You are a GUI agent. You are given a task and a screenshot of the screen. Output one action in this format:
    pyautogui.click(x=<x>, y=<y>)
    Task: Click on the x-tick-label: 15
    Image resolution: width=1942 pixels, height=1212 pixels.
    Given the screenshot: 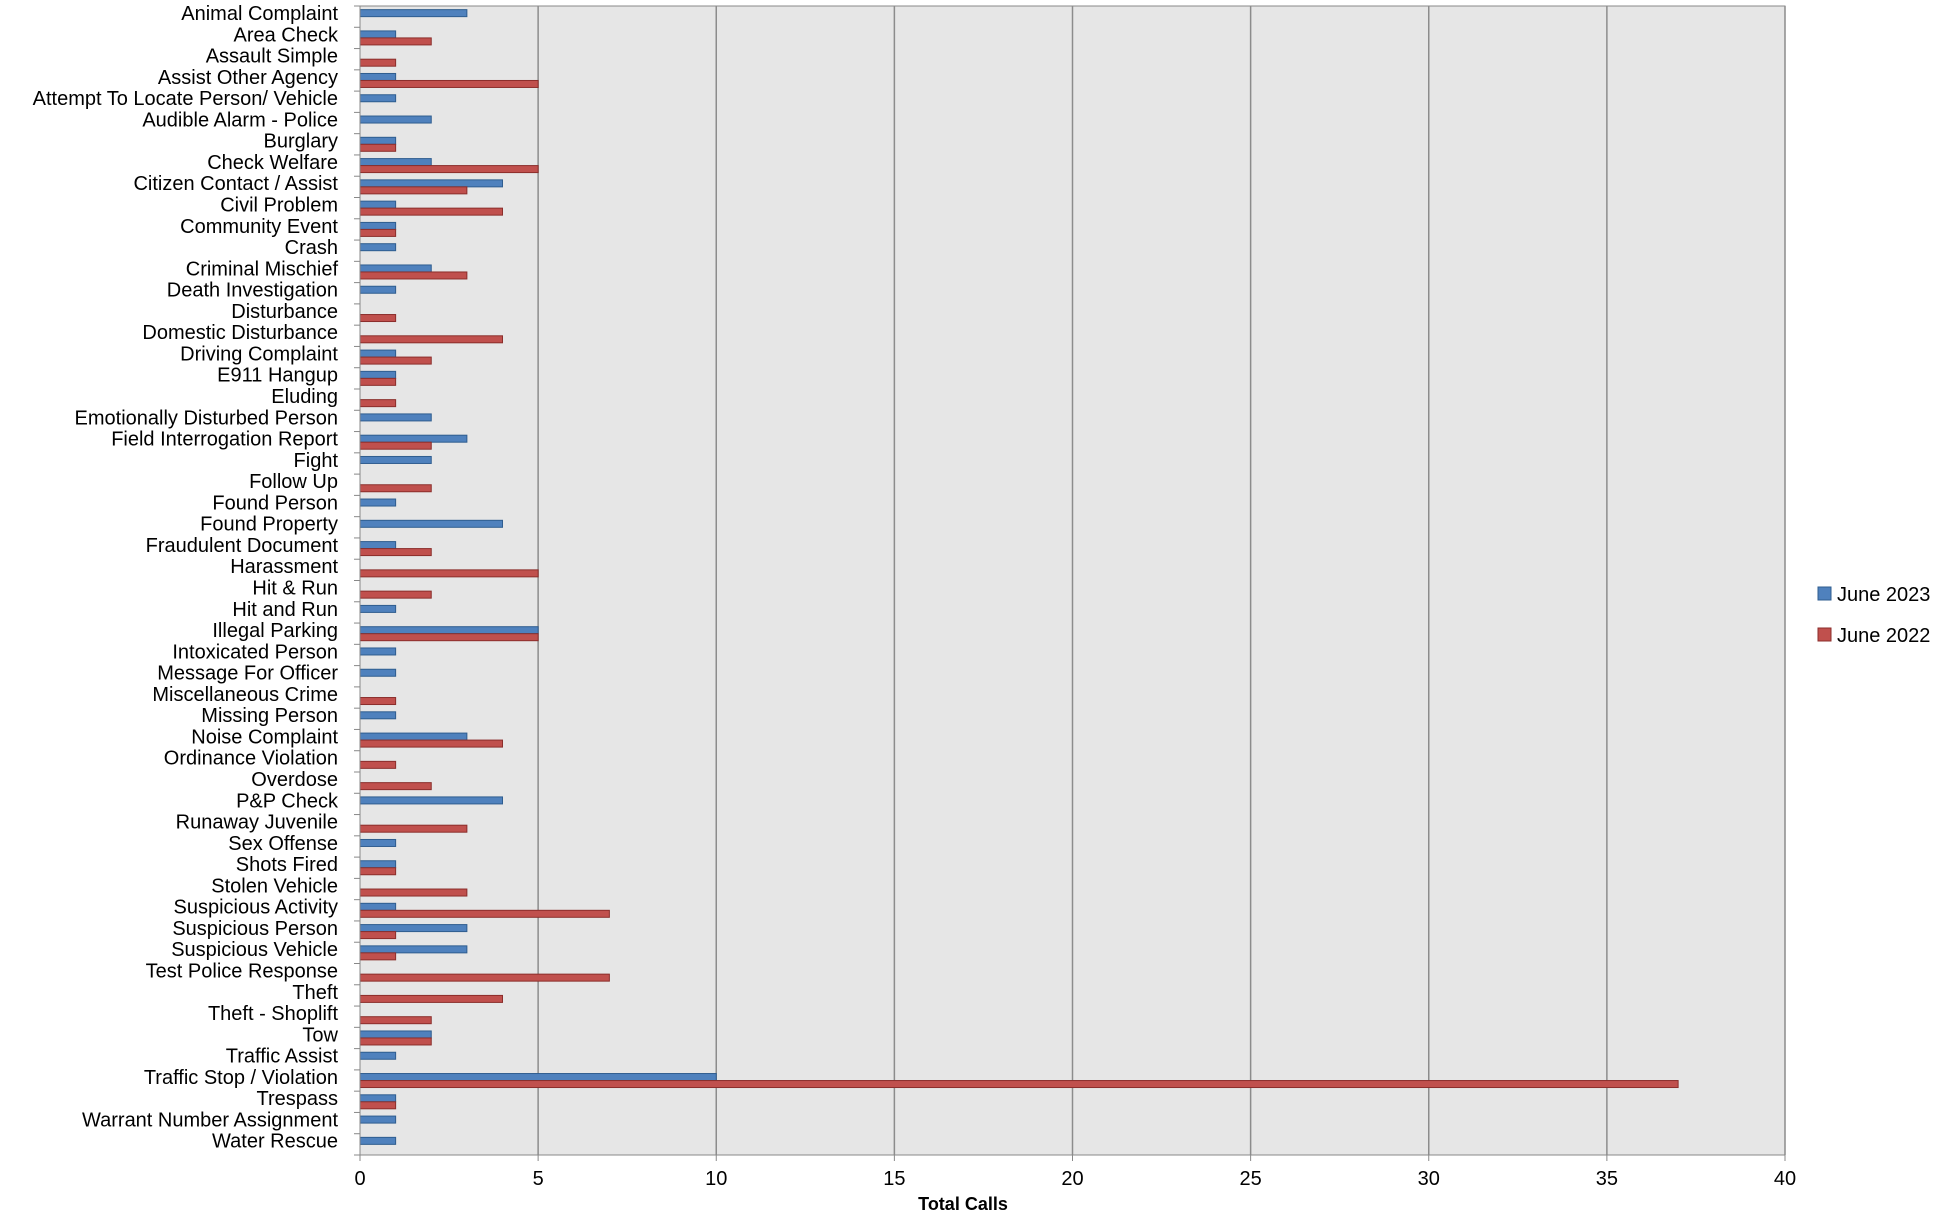 What is the action you would take?
    pyautogui.click(x=894, y=1179)
    